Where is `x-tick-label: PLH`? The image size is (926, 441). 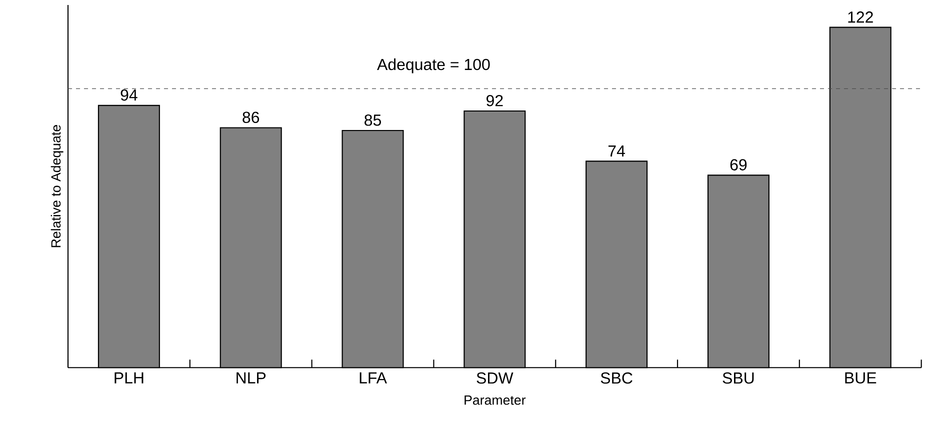
x-tick-label: PLH is located at coordinates (129, 378).